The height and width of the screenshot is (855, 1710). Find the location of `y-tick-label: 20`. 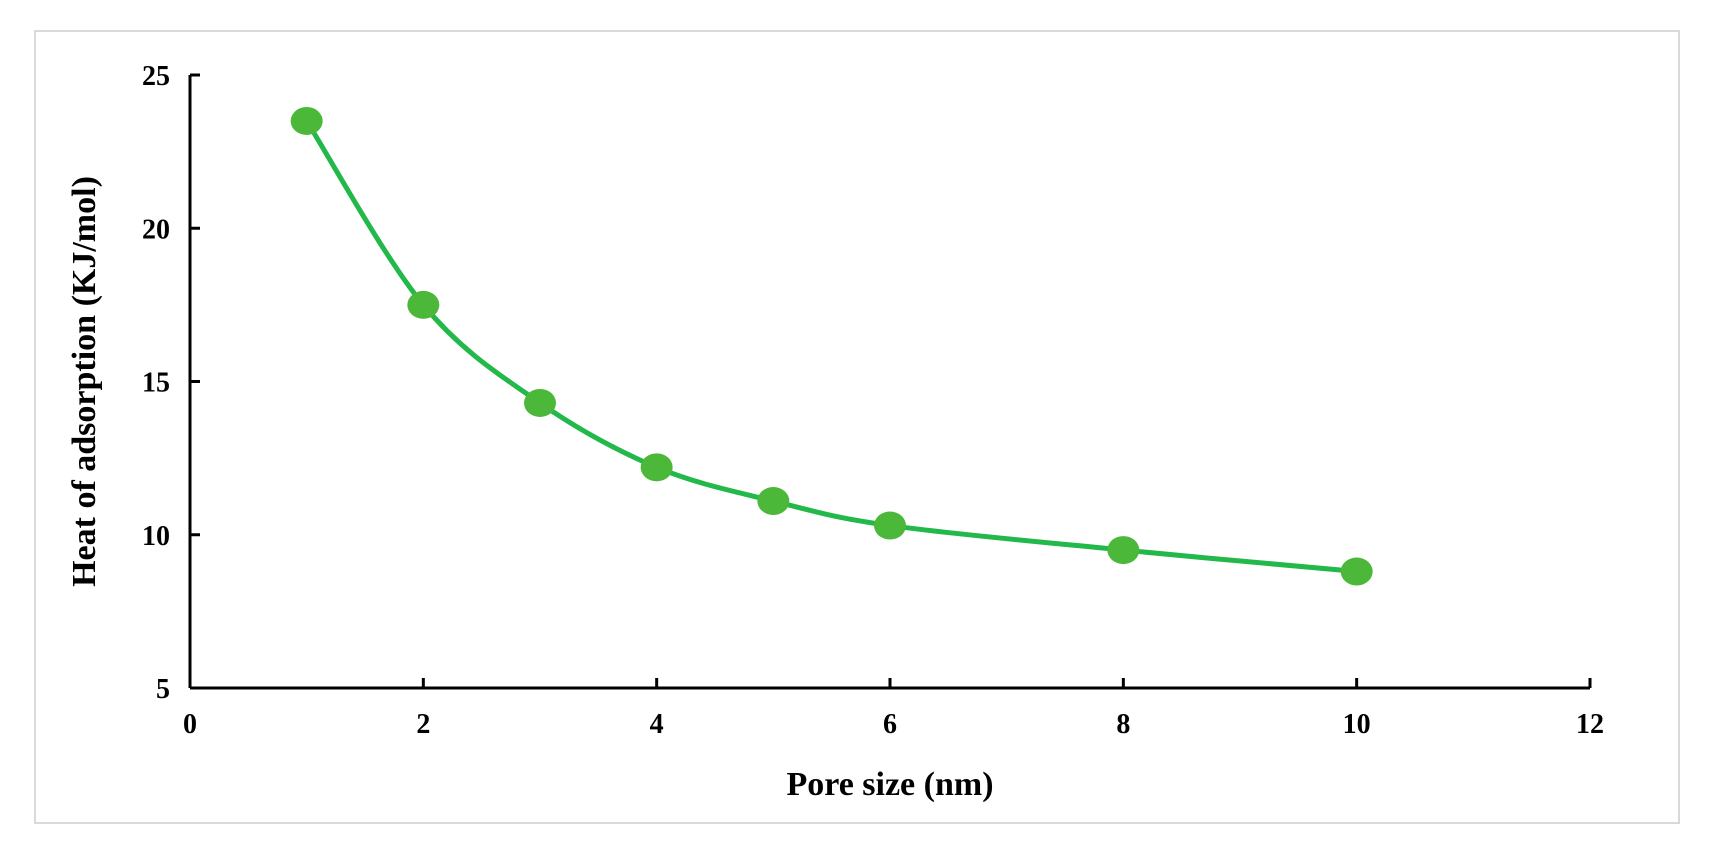

y-tick-label: 20 is located at coordinates (156, 229).